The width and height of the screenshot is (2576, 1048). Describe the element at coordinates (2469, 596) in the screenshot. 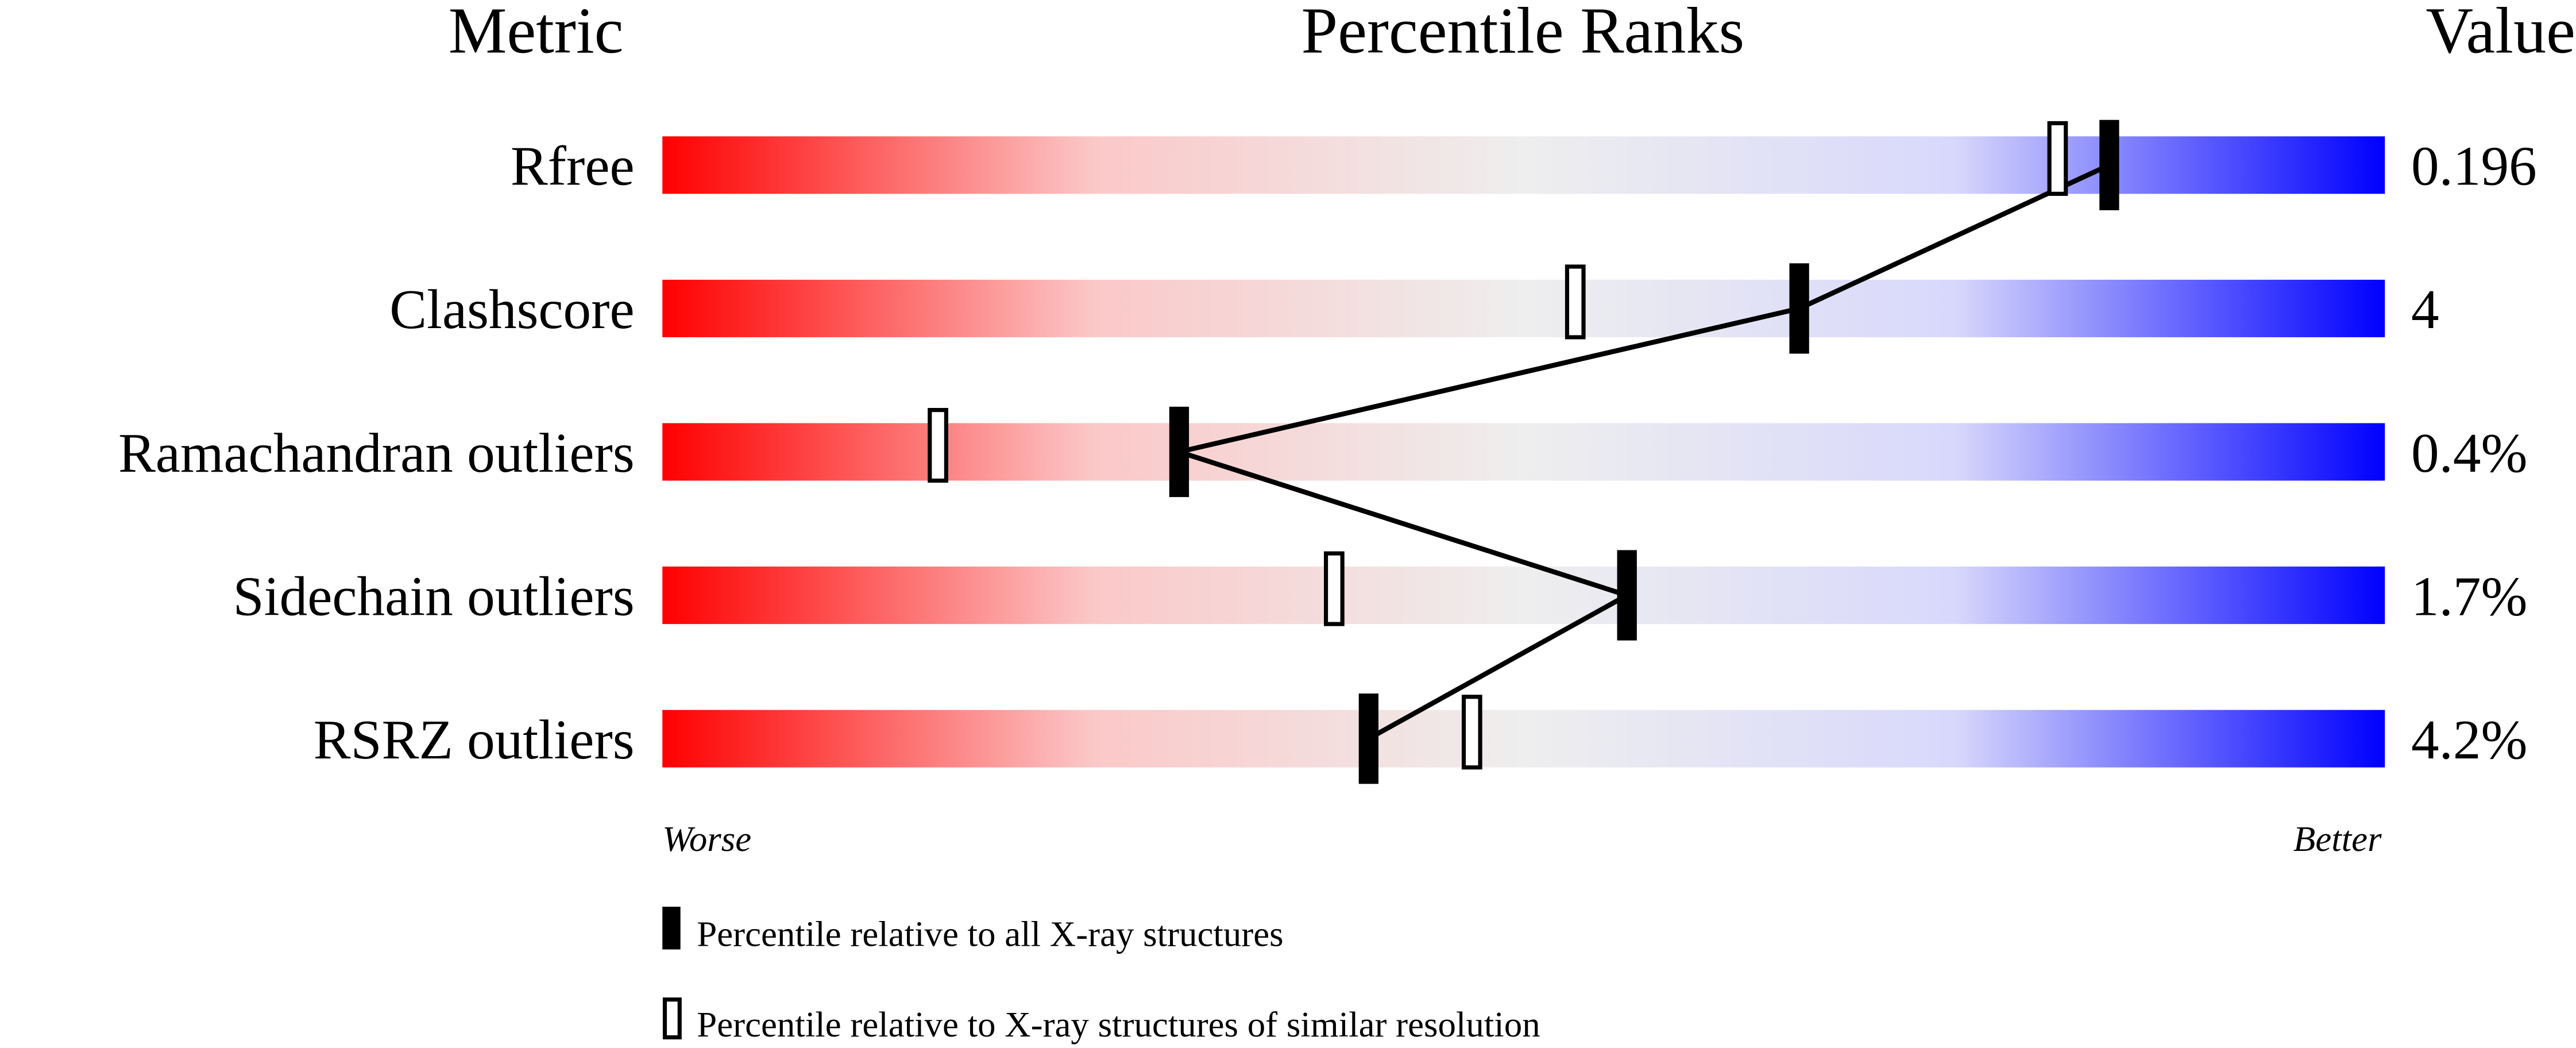

I see `metric-value: 1.7%` at that location.